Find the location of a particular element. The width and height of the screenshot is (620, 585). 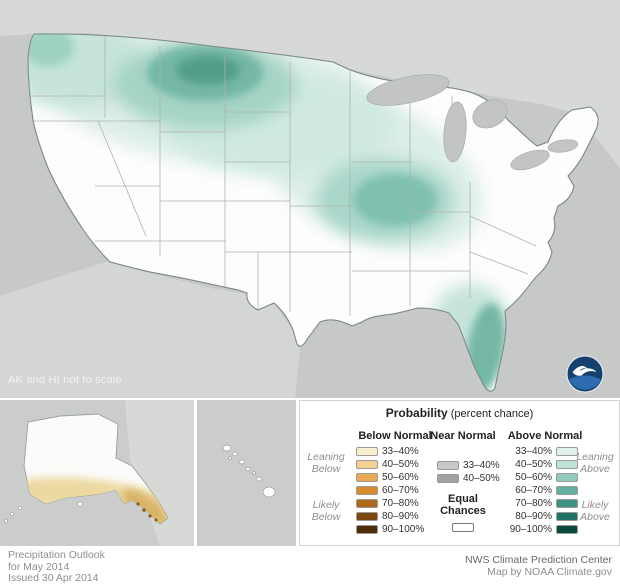

above-range-4: 70–80% is located at coordinates (533, 503).